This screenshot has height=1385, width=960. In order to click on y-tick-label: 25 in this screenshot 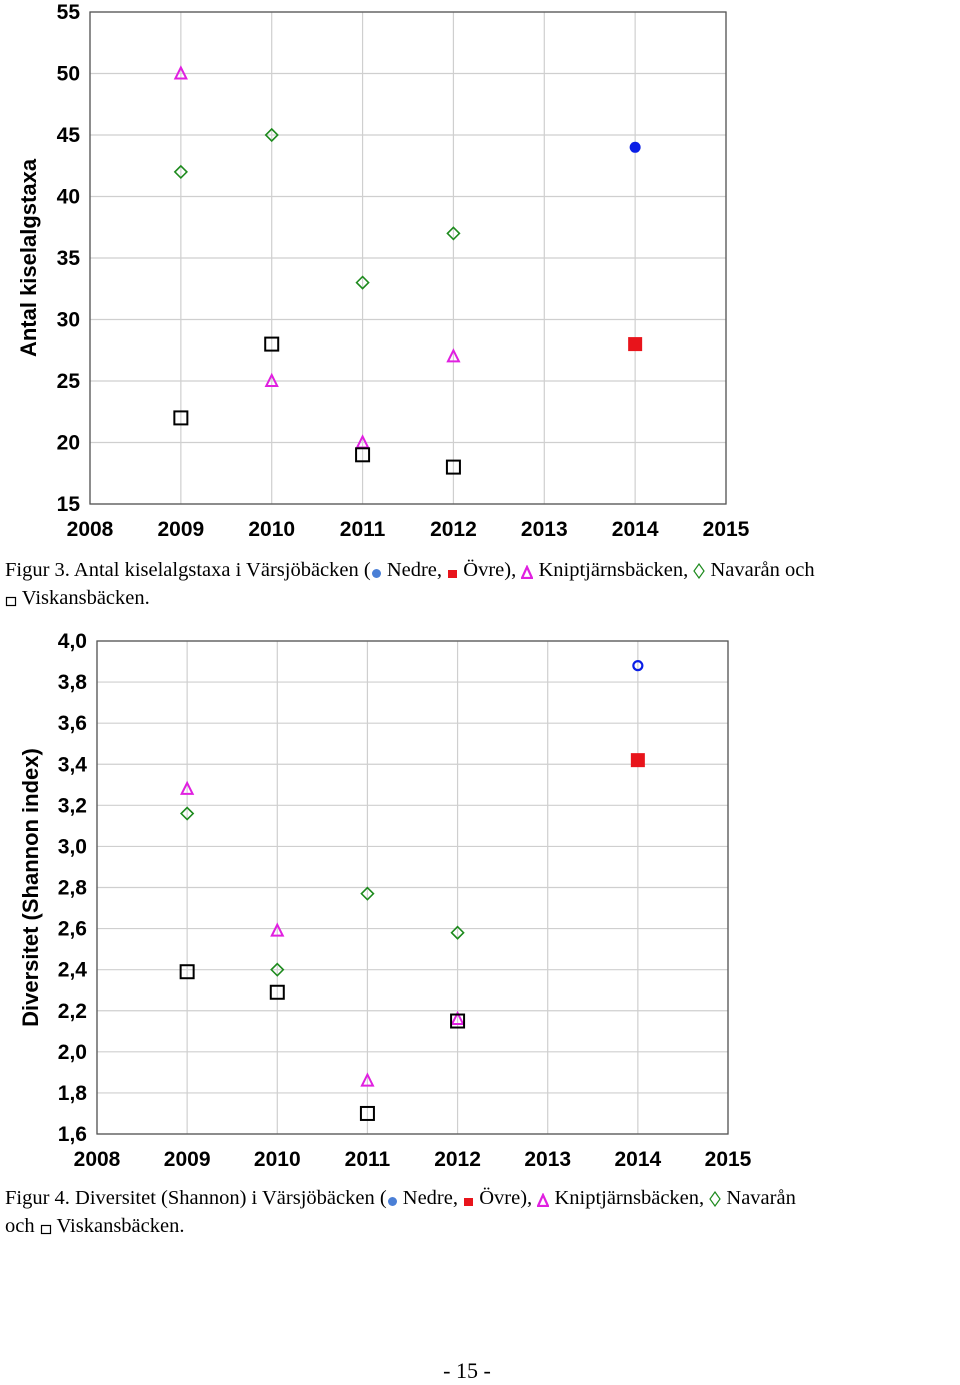, I will do `click(69, 381)`.